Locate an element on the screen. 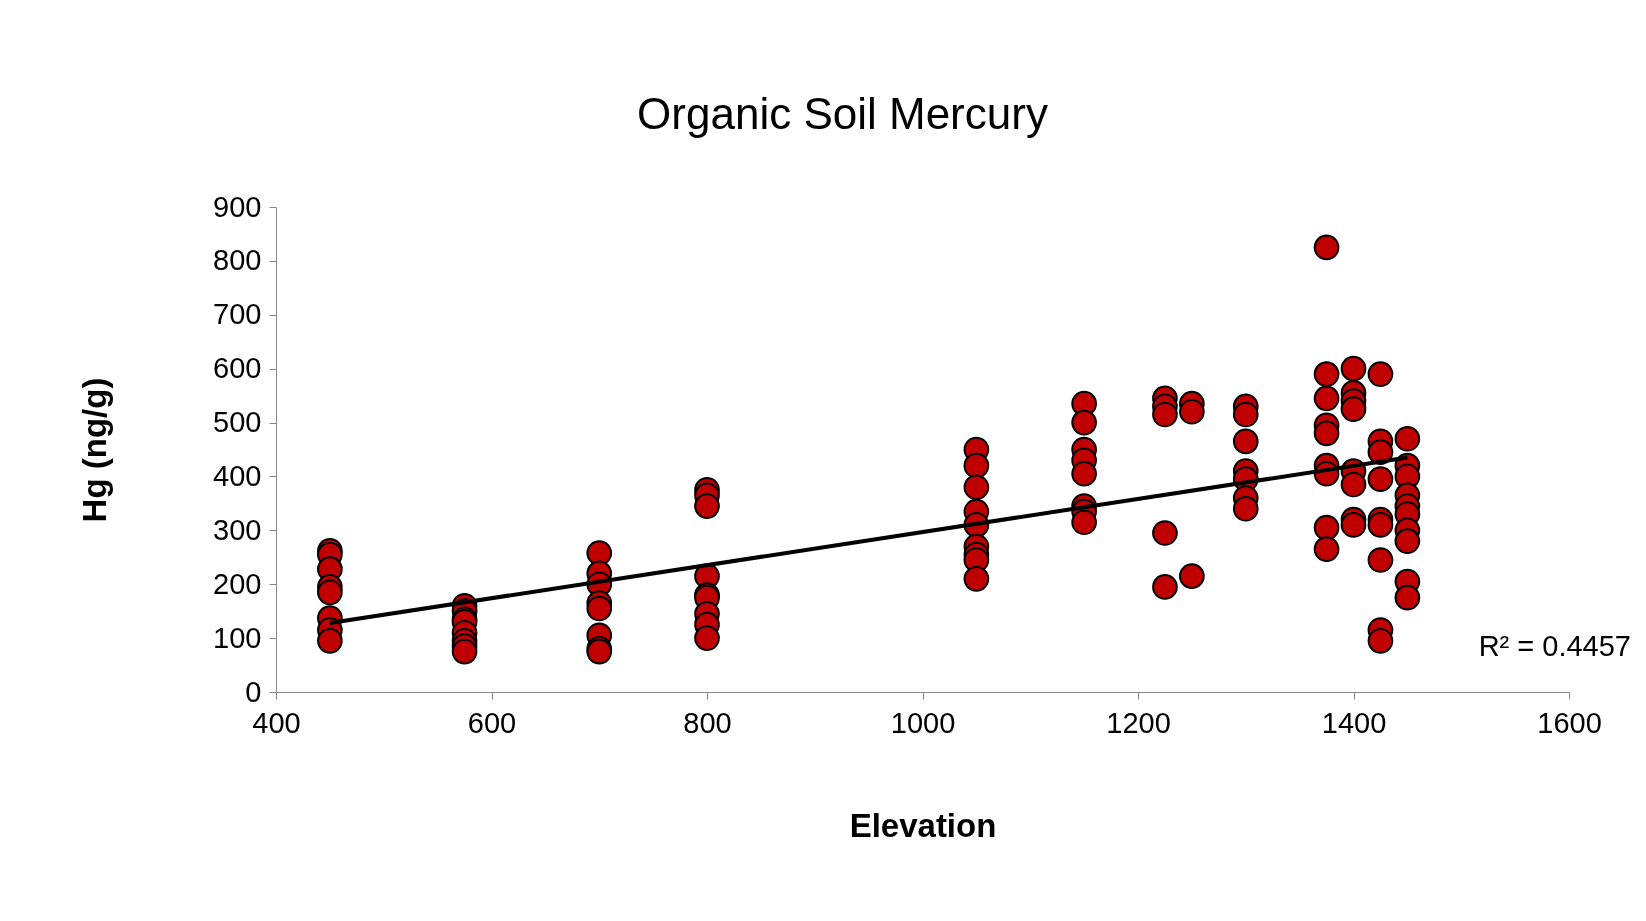  x-tick-label: 800 is located at coordinates (707, 722).